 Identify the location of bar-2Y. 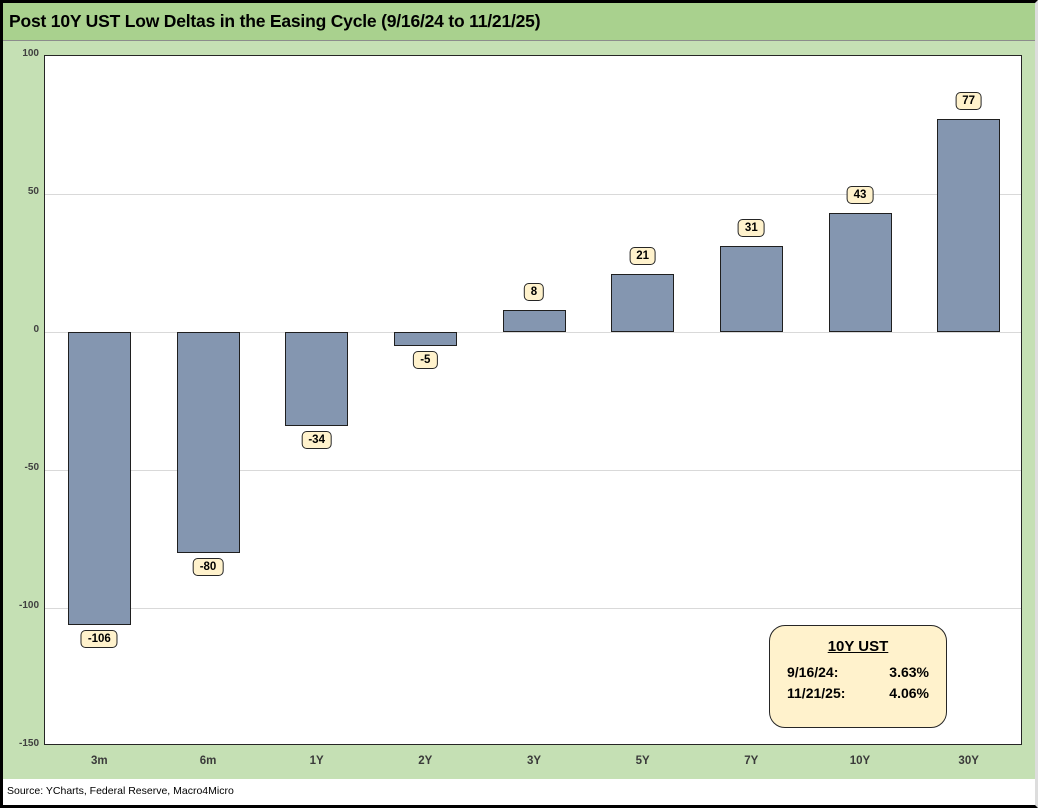
(425, 339).